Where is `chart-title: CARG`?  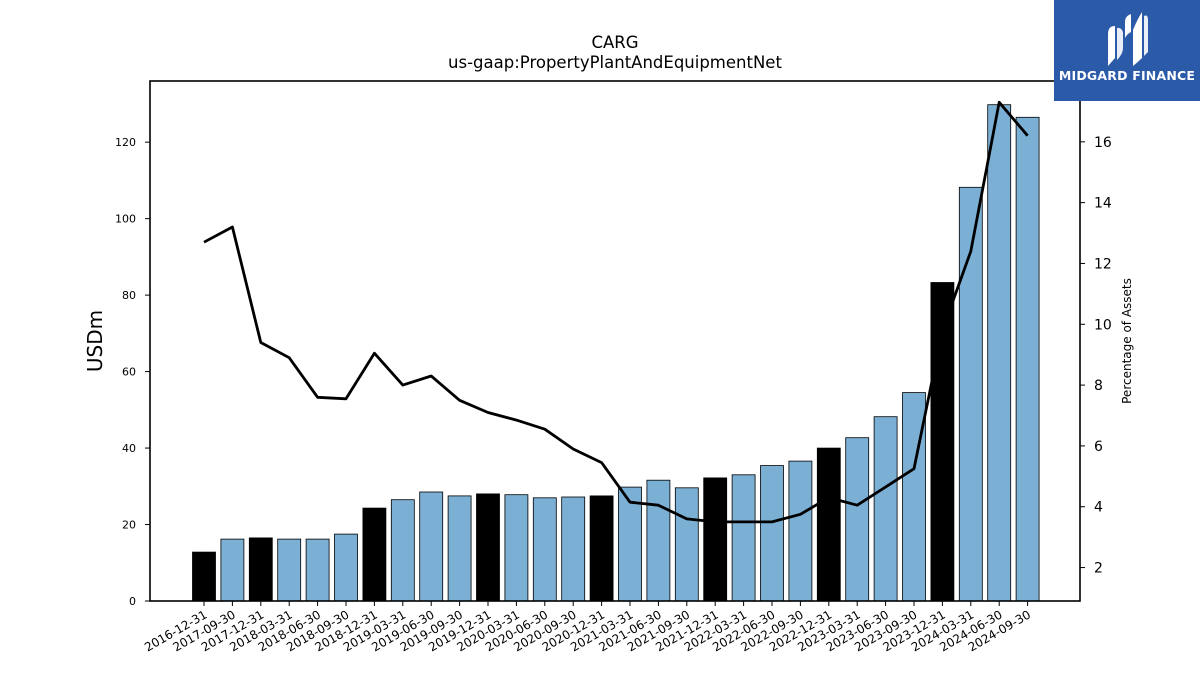 chart-title: CARG is located at coordinates (614, 42).